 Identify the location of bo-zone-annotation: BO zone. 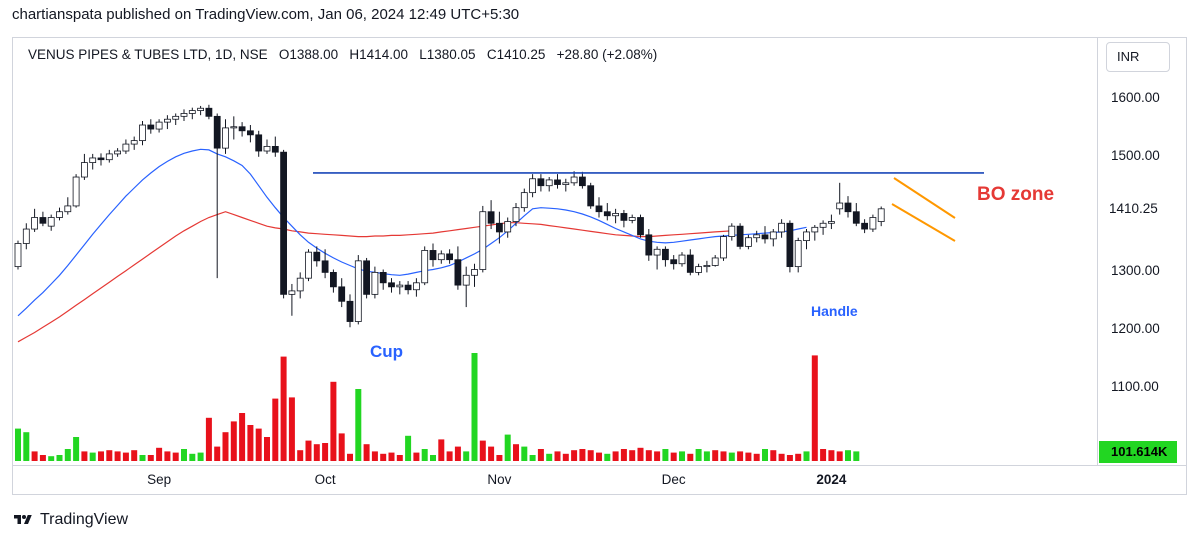
(1016, 194).